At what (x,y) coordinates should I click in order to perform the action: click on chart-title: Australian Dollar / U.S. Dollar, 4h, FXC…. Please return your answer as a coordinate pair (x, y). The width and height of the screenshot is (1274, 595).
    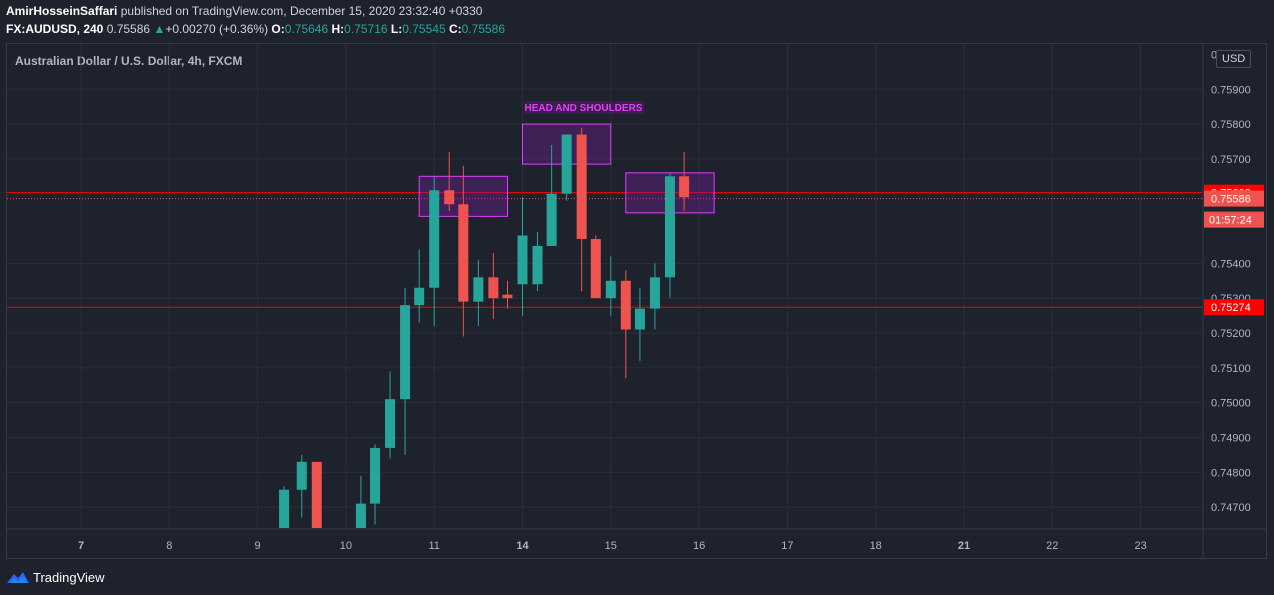
    Looking at the image, I should click on (128, 61).